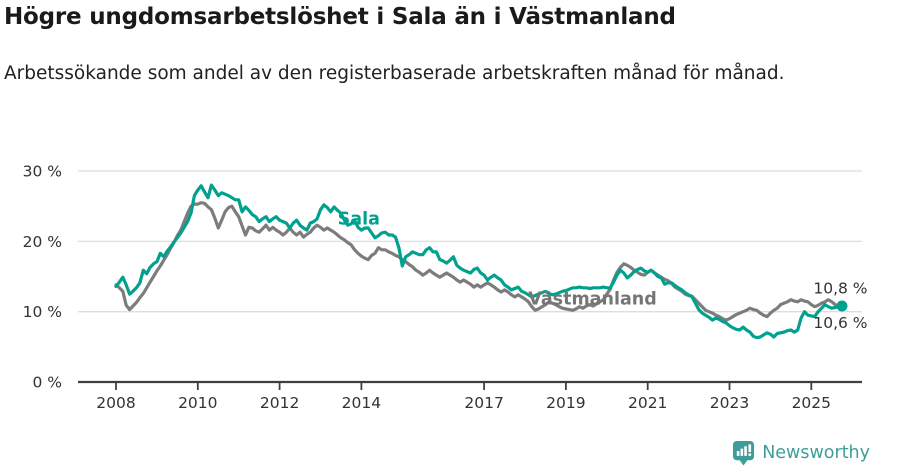 The image size is (900, 474). What do you see at coordinates (592, 299) in the screenshot?
I see `series-label-vastmanland: Västmanland` at bounding box center [592, 299].